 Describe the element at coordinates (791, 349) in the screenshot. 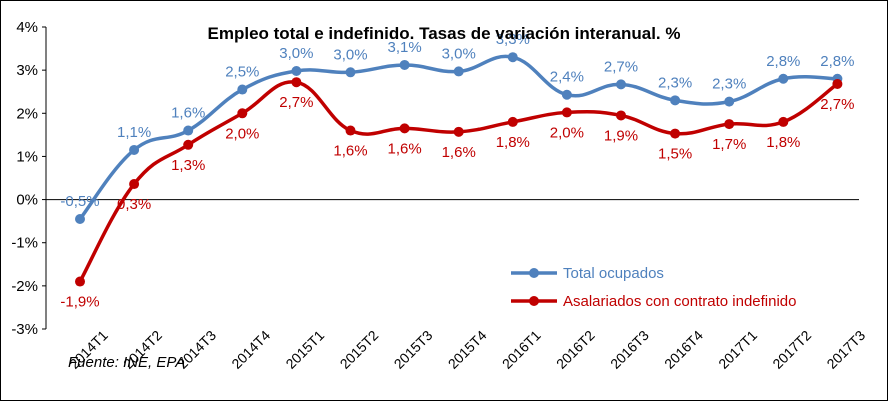

I see `x-tick-label: 2017T2` at that location.